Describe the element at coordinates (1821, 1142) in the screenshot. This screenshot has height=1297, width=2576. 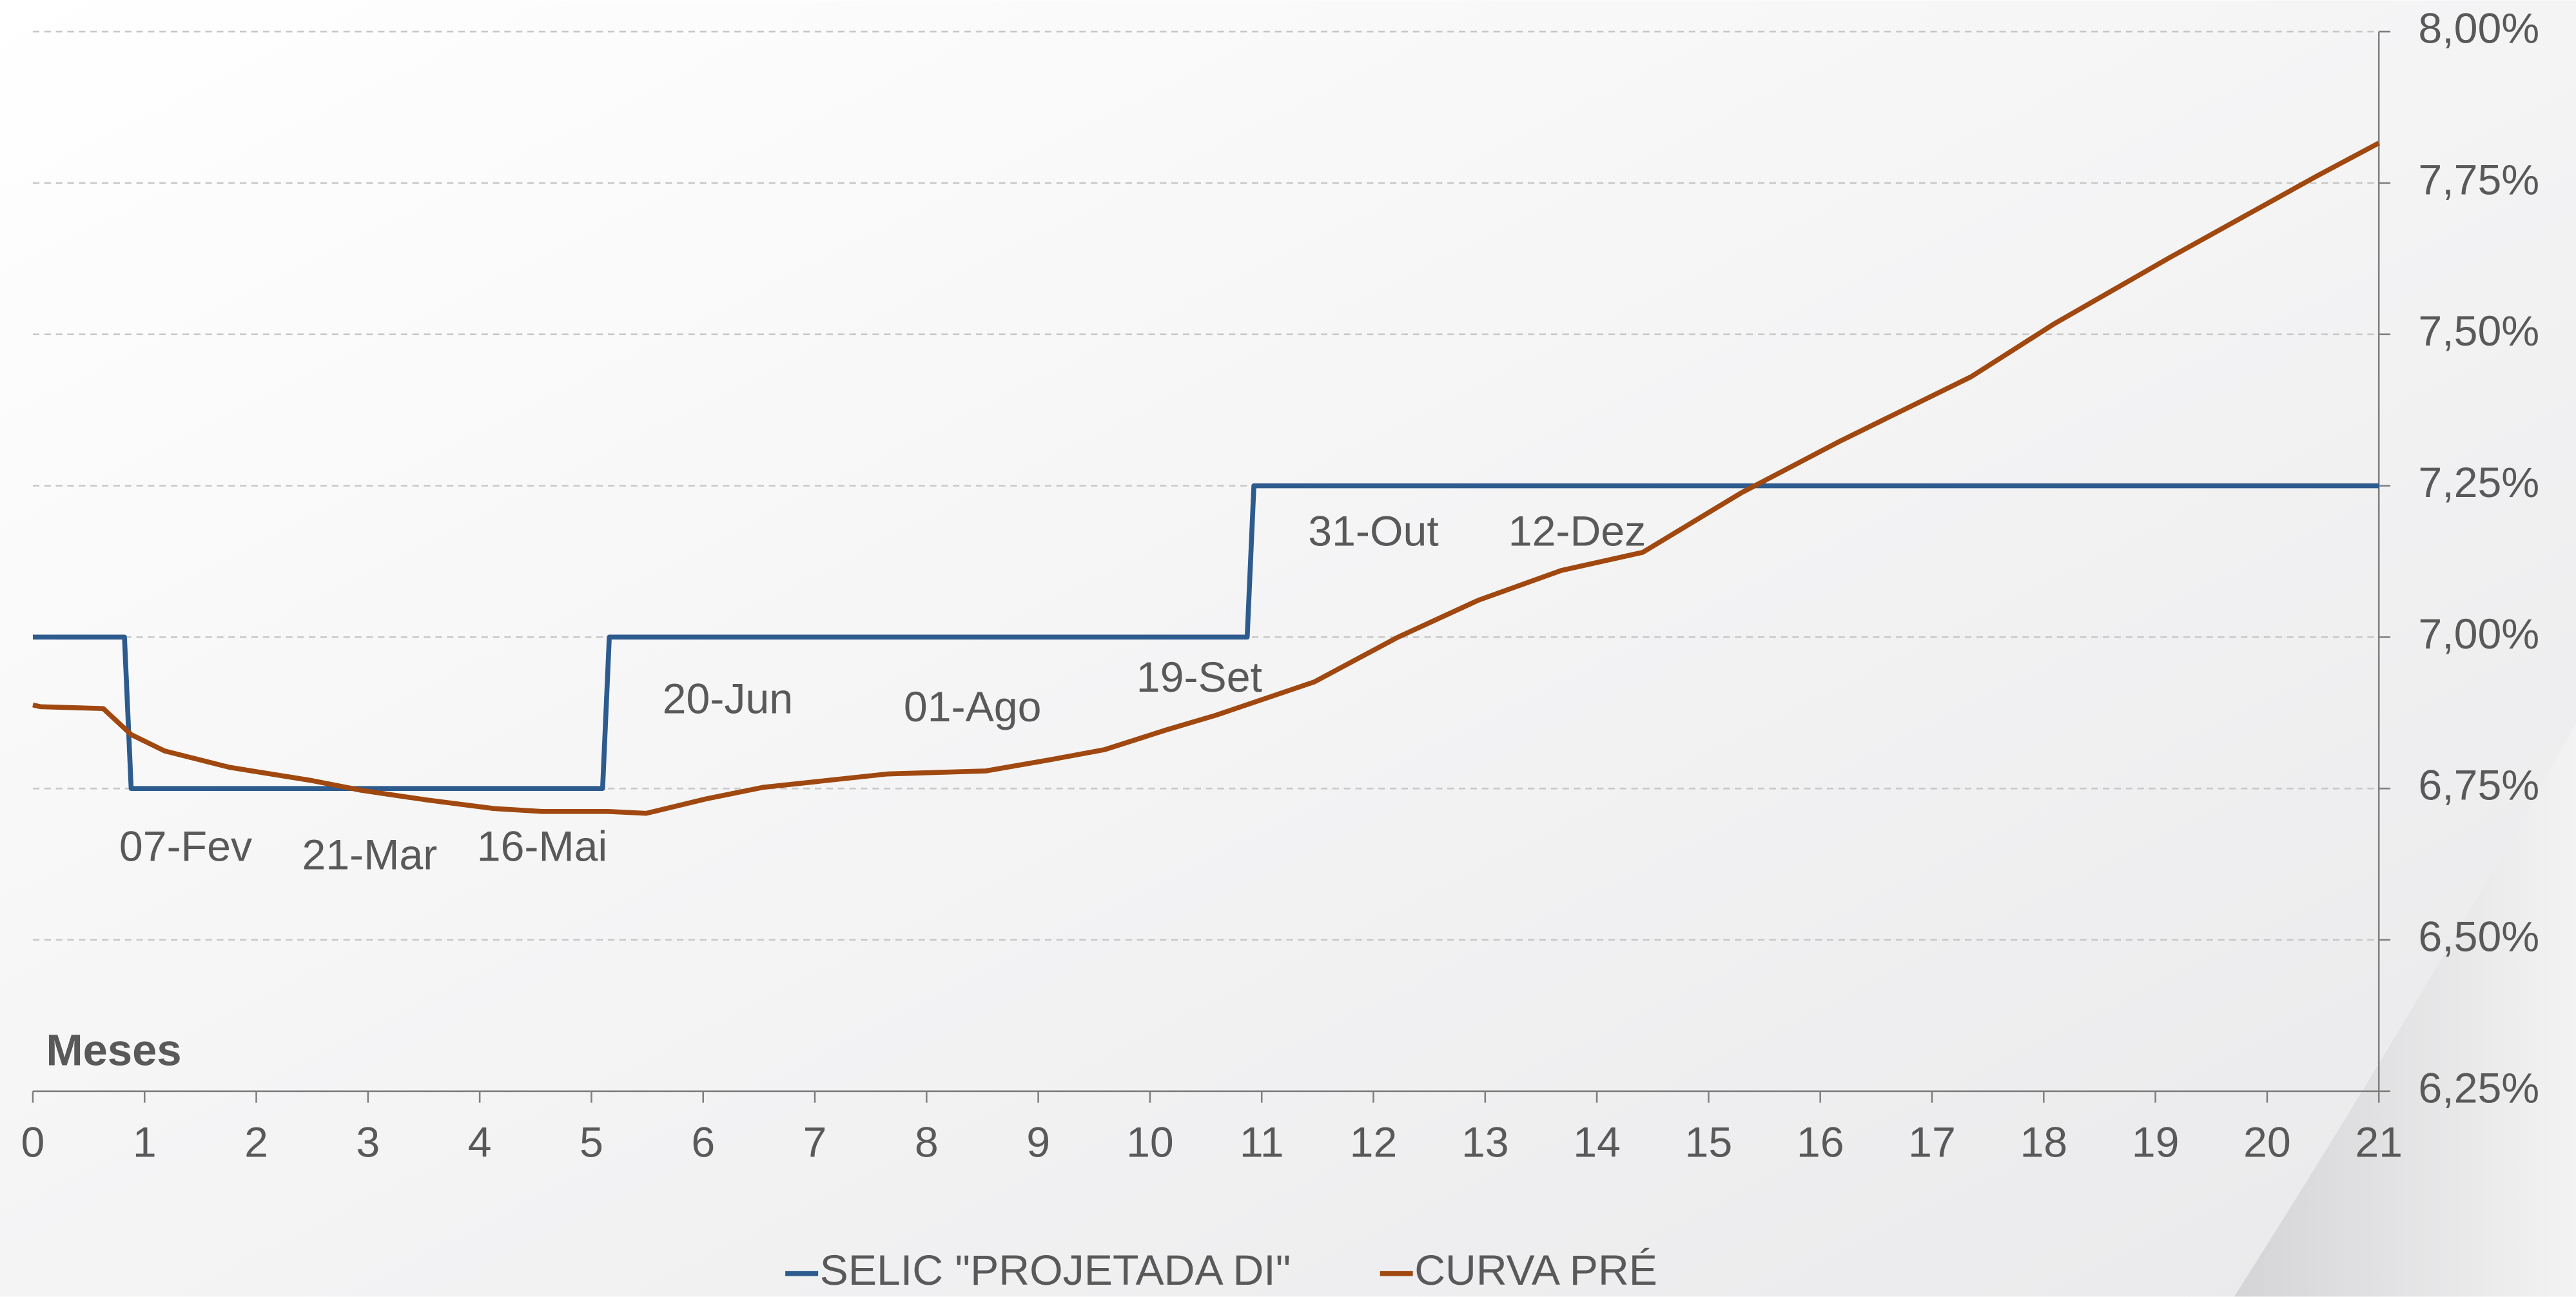
I see `x-tick-label: 16` at that location.